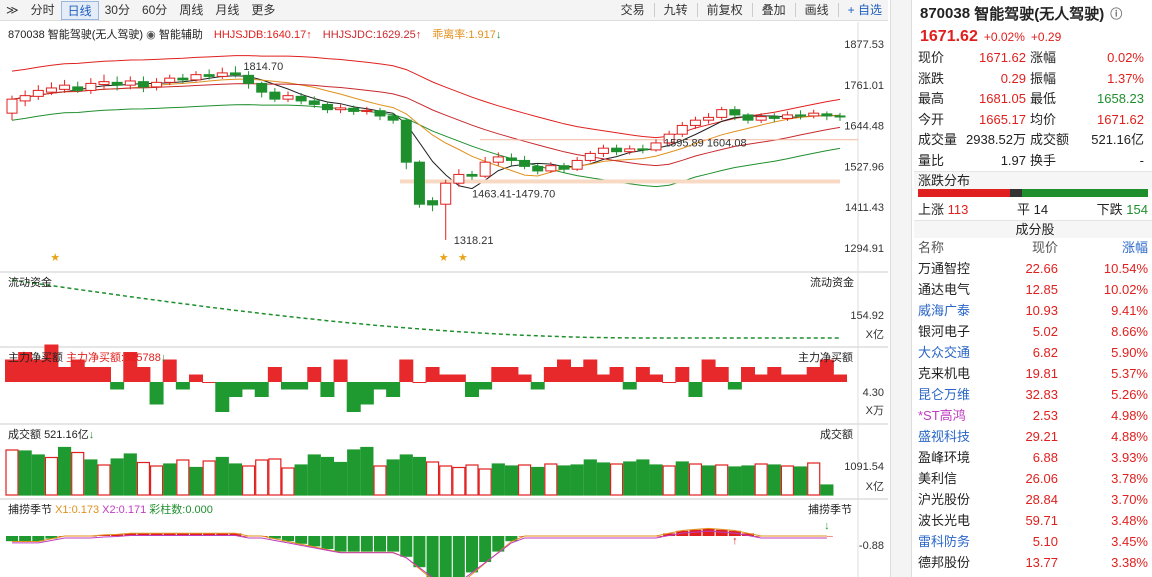  I want to click on component-price: 26.06, so click(1041, 478).